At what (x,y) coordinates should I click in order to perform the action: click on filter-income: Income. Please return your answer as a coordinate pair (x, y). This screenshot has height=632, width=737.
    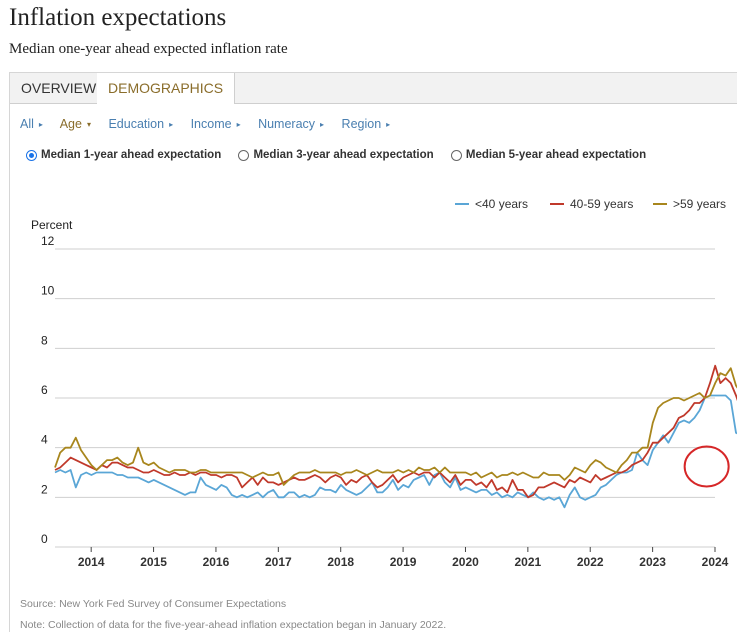
    Looking at the image, I should click on (211, 124).